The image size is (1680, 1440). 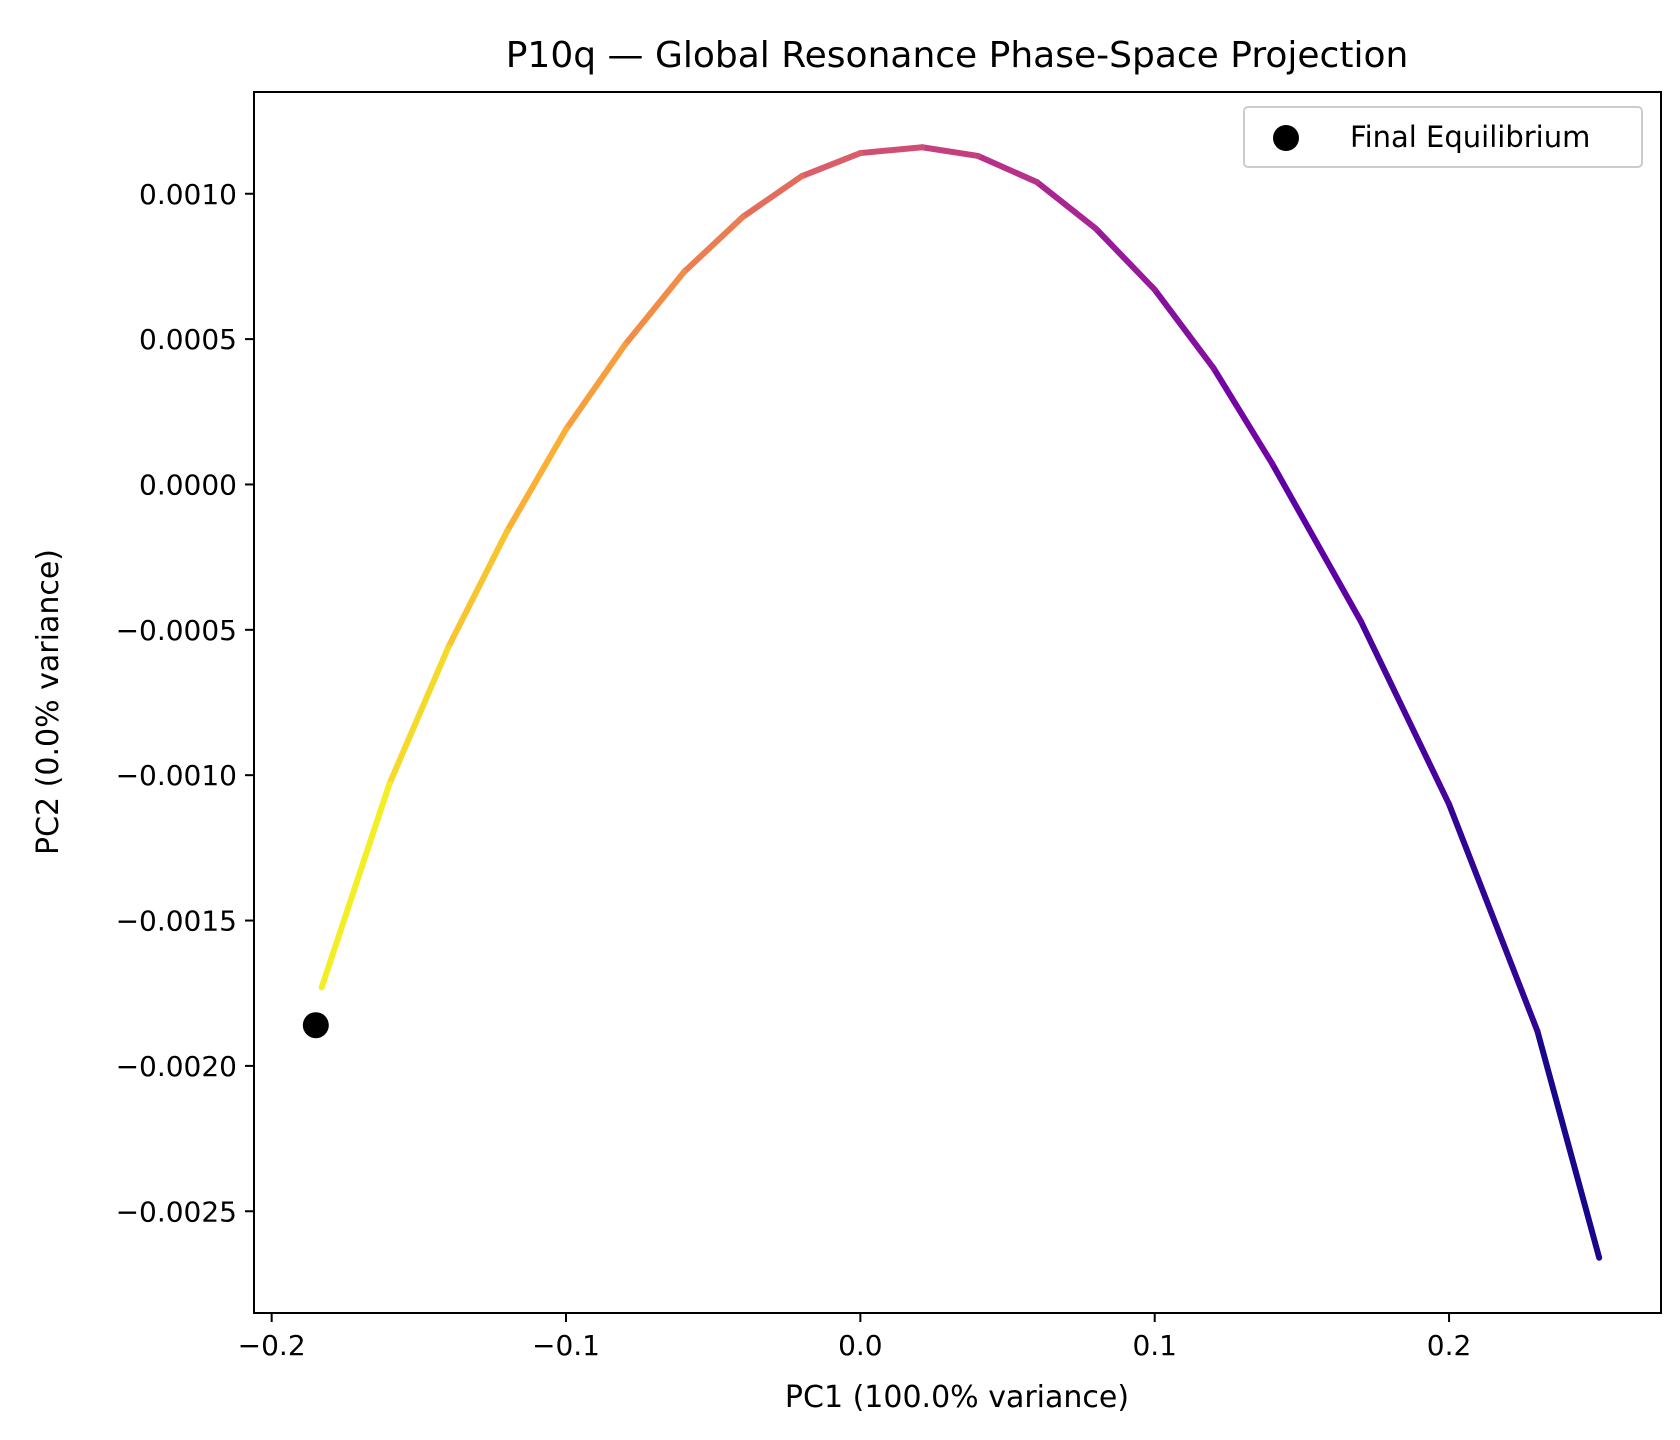 I want to click on x-axis-label: PC1 (100.0% variance), so click(x=957, y=1397).